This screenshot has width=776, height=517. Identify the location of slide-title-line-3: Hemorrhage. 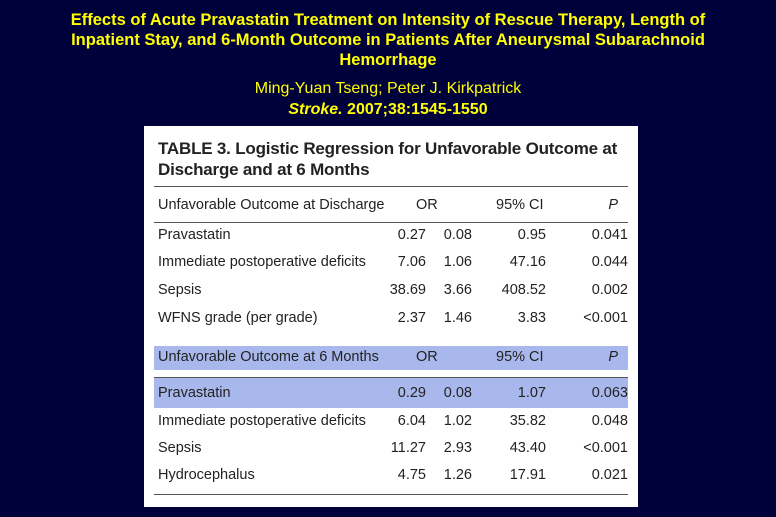
(388, 60).